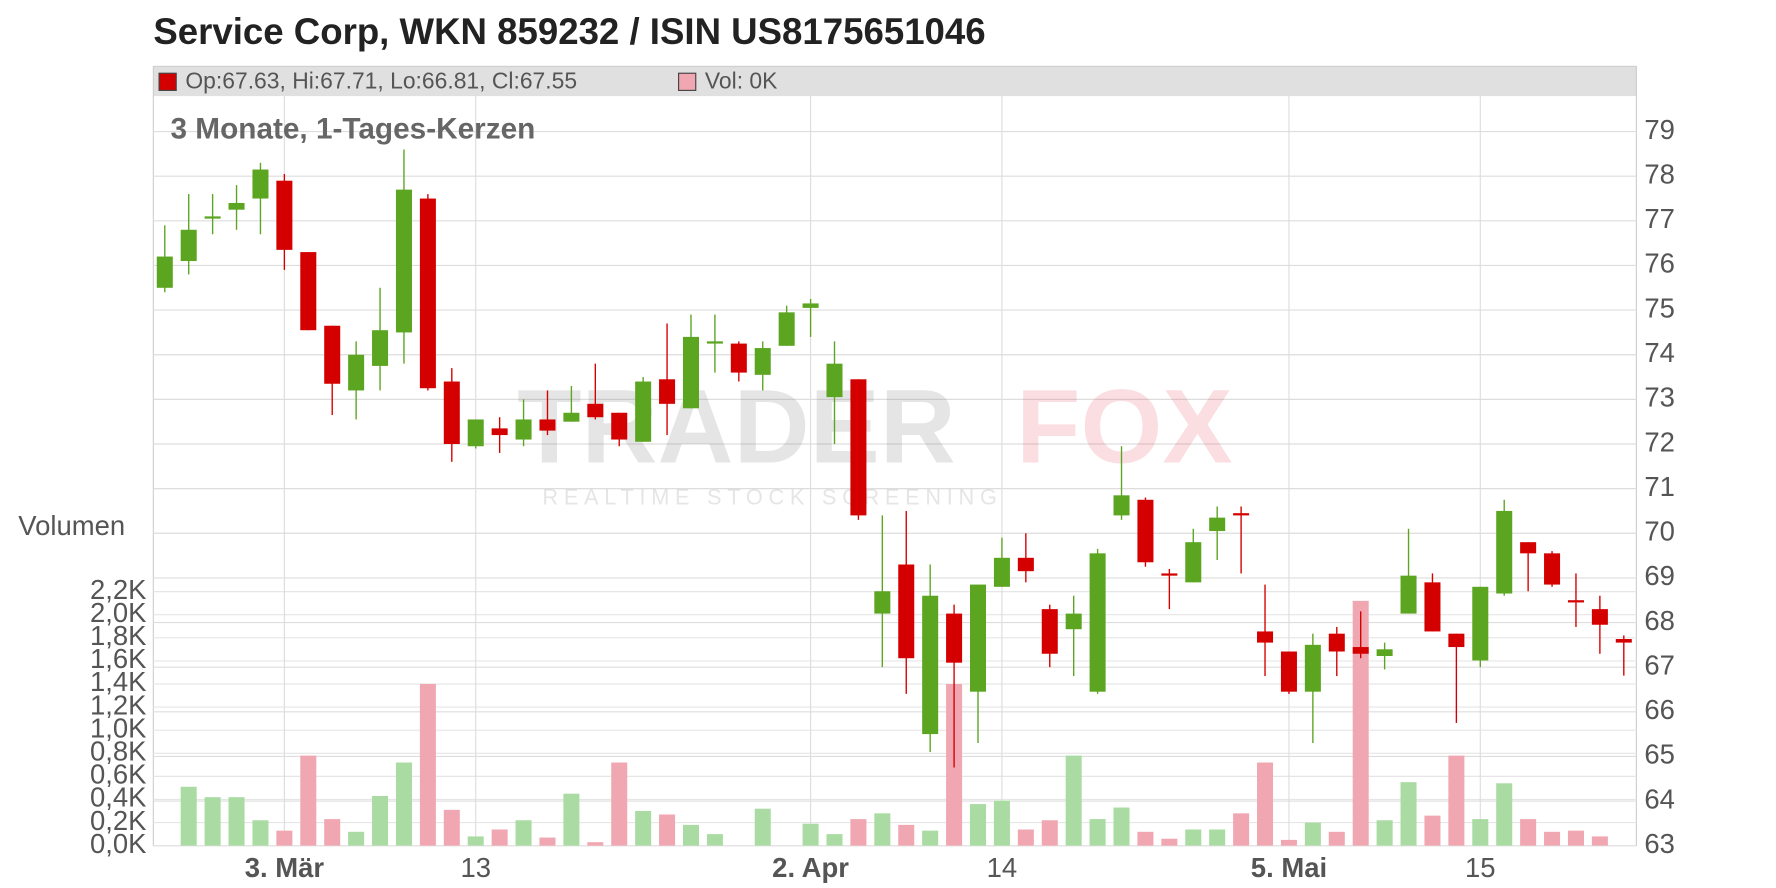 The image size is (1776, 888). Describe the element at coordinates (1659, 397) in the screenshot. I see `y-tick-label: 73` at that location.